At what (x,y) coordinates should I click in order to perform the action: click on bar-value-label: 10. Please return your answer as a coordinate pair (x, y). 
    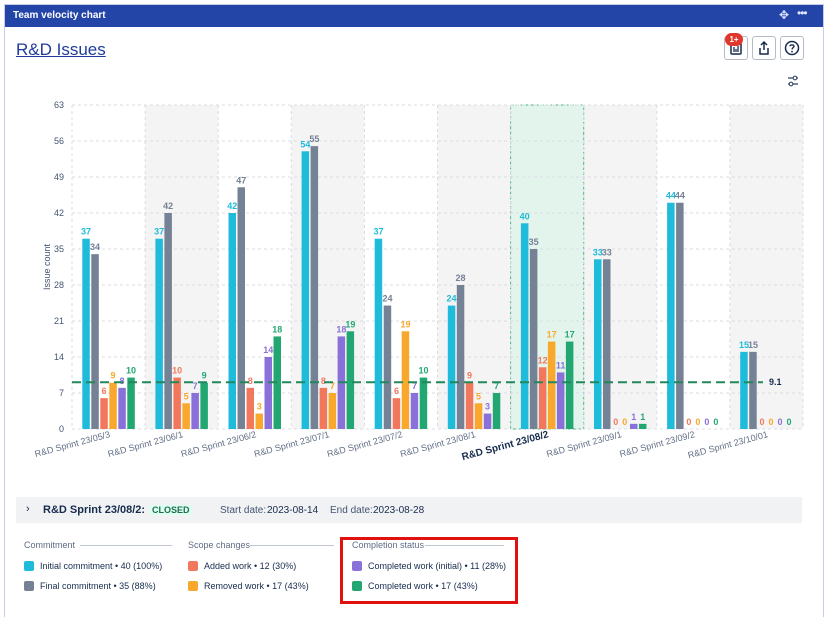
    Looking at the image, I should click on (131, 371).